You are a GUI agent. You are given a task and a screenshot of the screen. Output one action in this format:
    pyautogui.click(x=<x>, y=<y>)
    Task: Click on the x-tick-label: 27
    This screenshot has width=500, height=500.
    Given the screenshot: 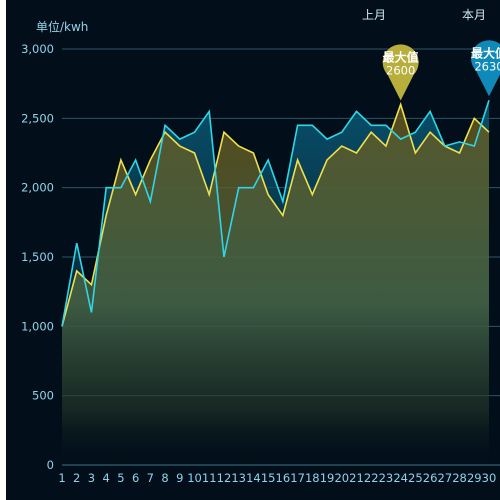 What is the action you would take?
    pyautogui.click(x=445, y=478)
    